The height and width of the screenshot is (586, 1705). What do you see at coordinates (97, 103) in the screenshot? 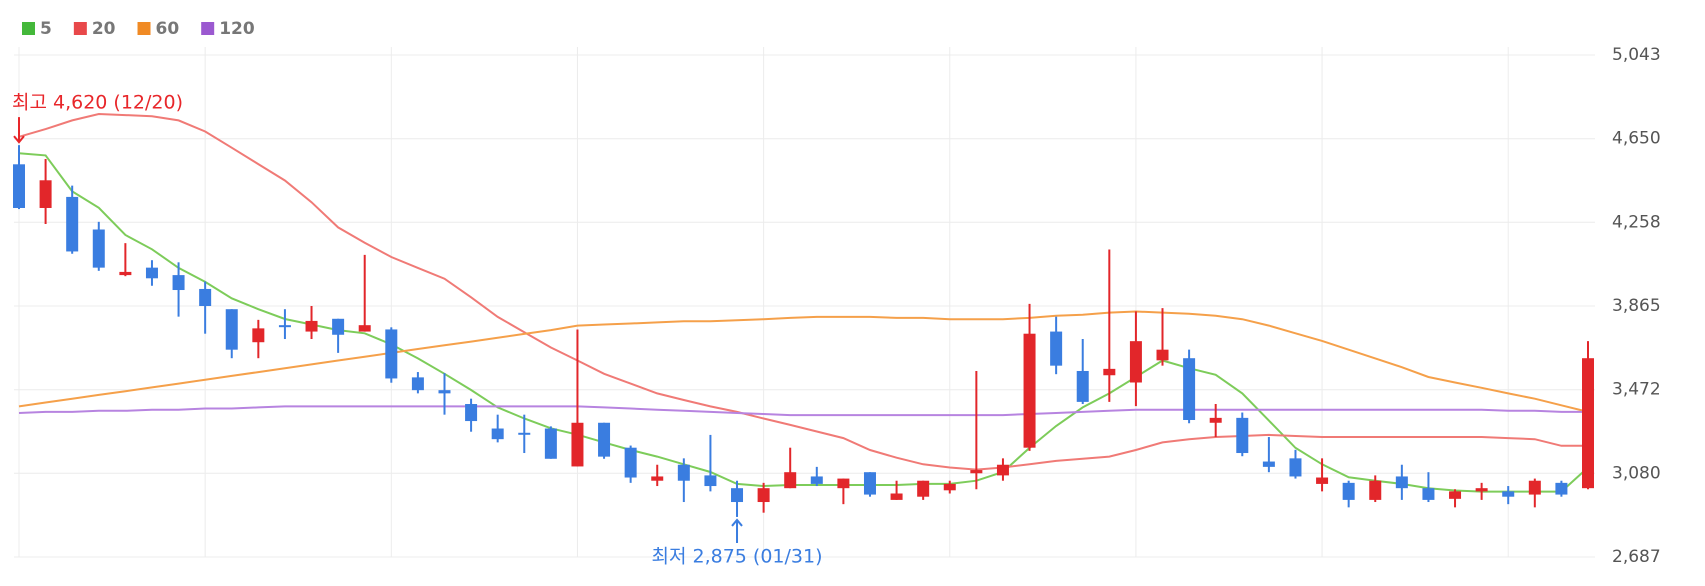
I see `high-annotation: 최고 4,620 (12/20)` at bounding box center [97, 103].